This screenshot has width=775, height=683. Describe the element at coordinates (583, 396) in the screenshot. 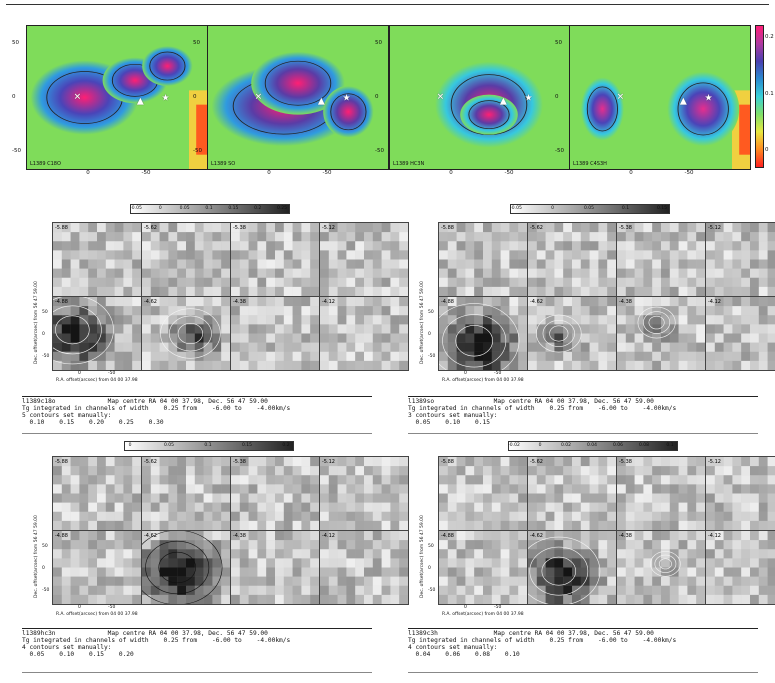

I see `info-rule` at that location.